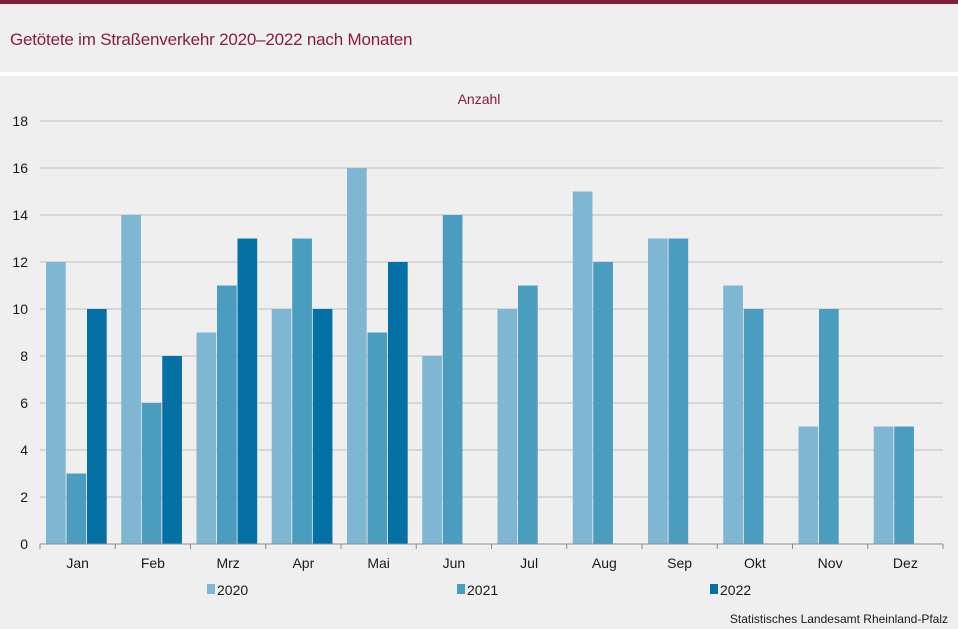 The image size is (958, 629). I want to click on header-separator, so click(479, 74).